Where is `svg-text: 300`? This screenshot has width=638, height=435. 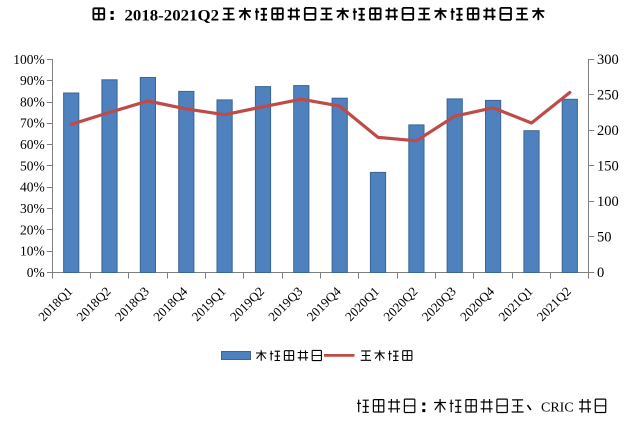 svg-text: 300 is located at coordinates (608, 60).